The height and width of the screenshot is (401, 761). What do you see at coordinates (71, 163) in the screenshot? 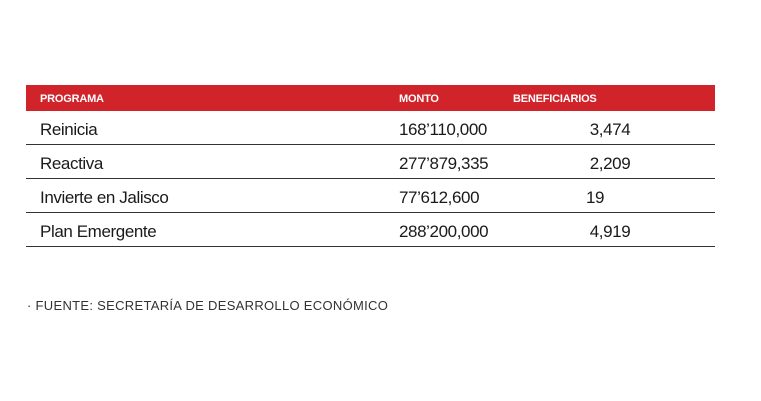
I see `cell-programa: Reactiva` at bounding box center [71, 163].